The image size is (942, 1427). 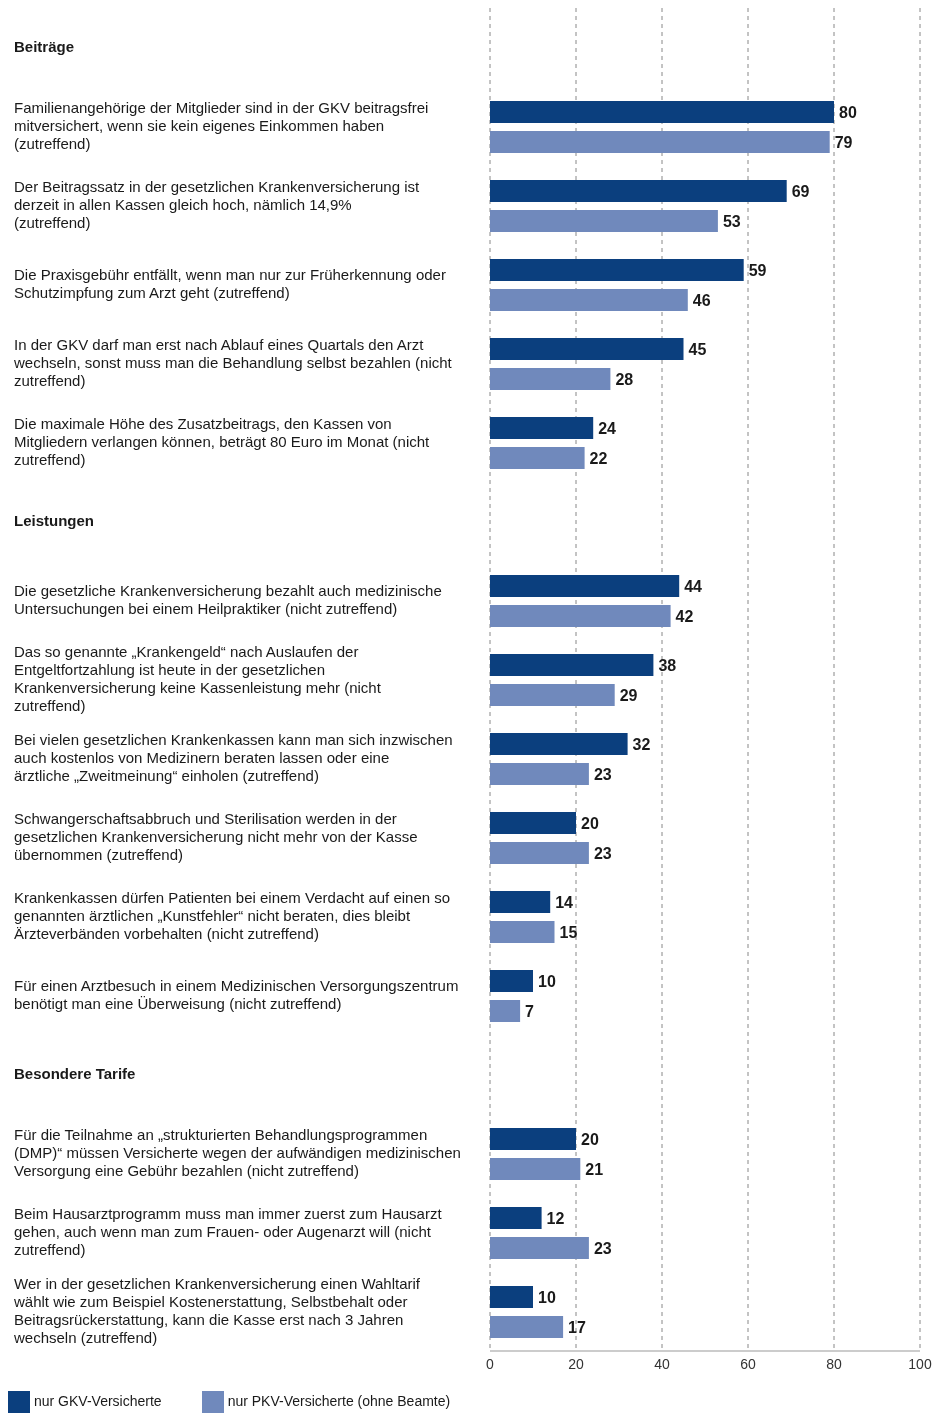 I want to click on data-label: 22, so click(x=598, y=458).